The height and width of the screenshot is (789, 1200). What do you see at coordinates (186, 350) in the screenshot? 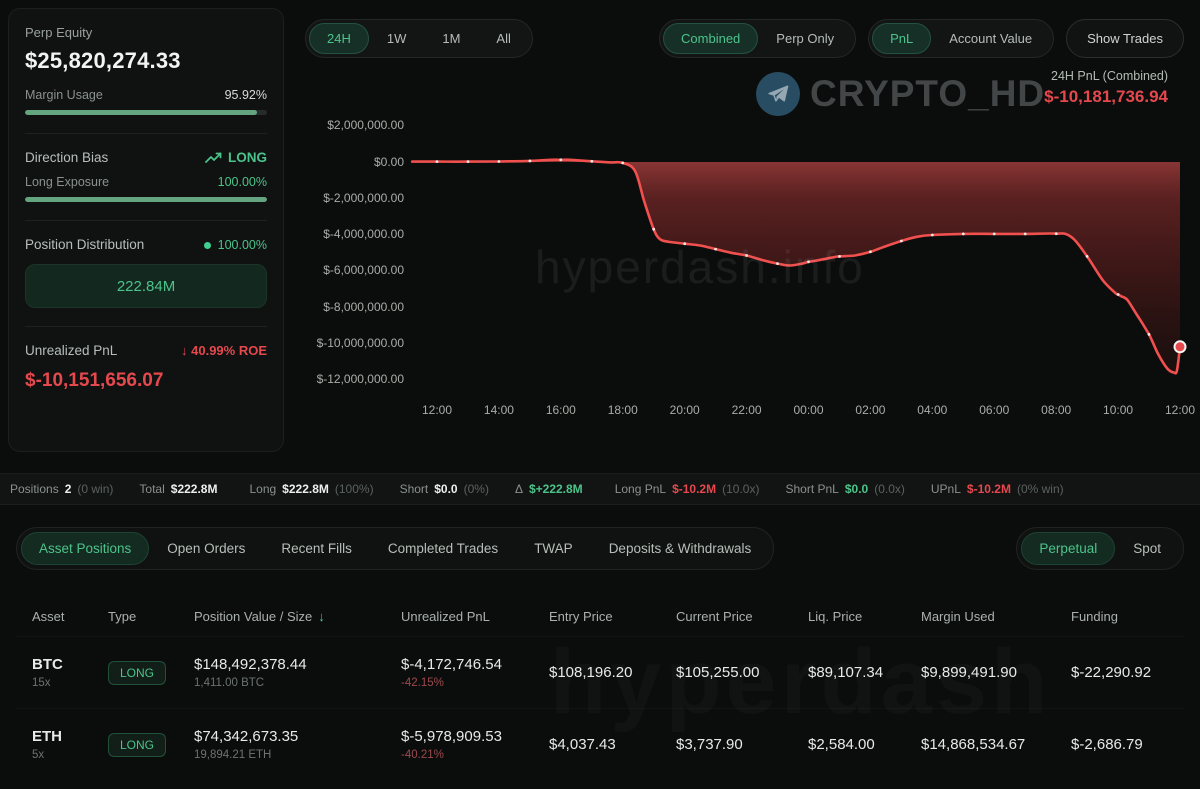
I see `arrow-down-icon: ↓` at bounding box center [186, 350].